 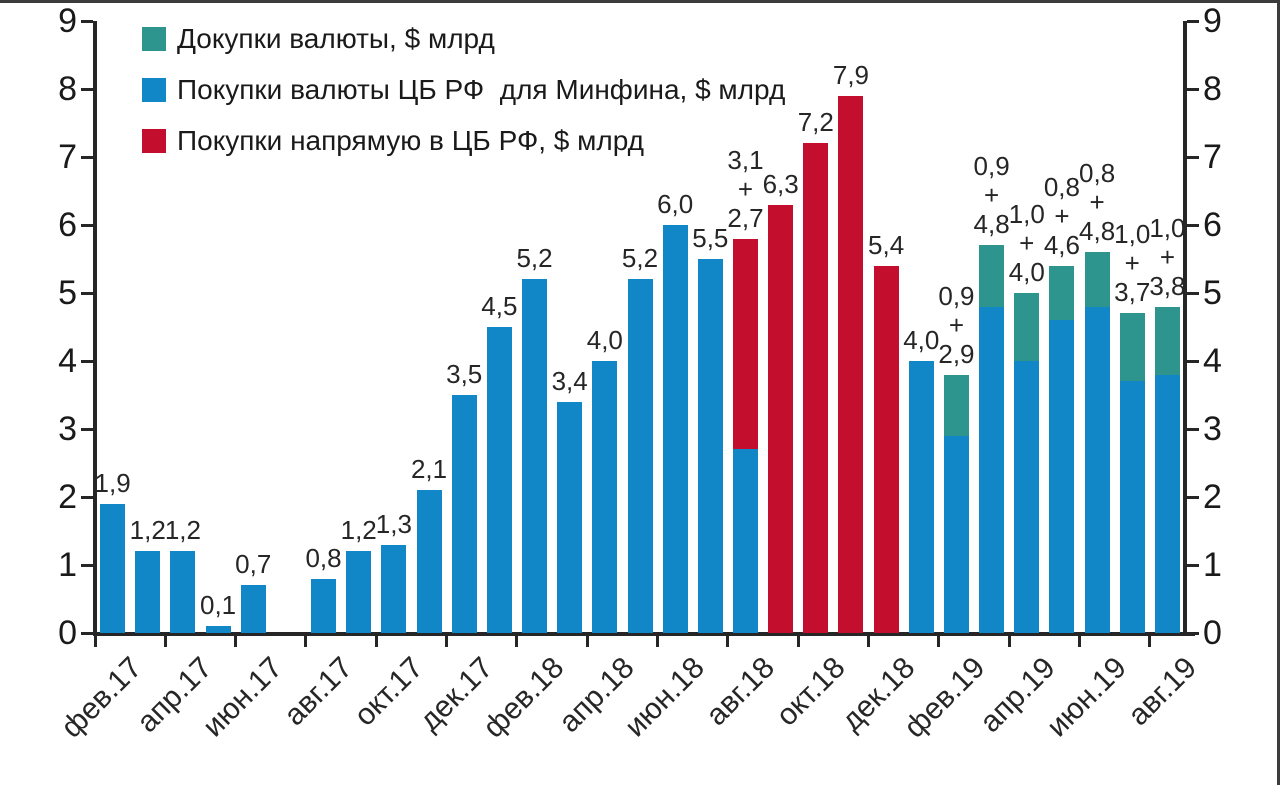 I want to click on y-axis-label-left: 1, so click(x=67, y=565).